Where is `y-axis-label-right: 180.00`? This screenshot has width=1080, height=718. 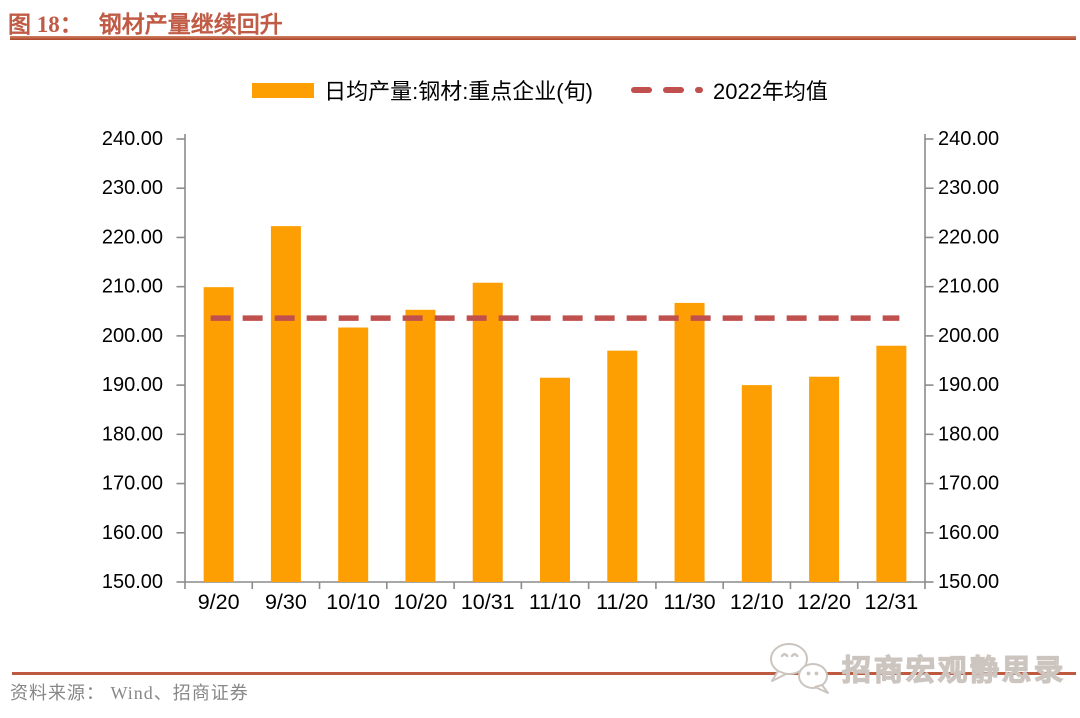
y-axis-label-right: 180.00 is located at coordinates (968, 434).